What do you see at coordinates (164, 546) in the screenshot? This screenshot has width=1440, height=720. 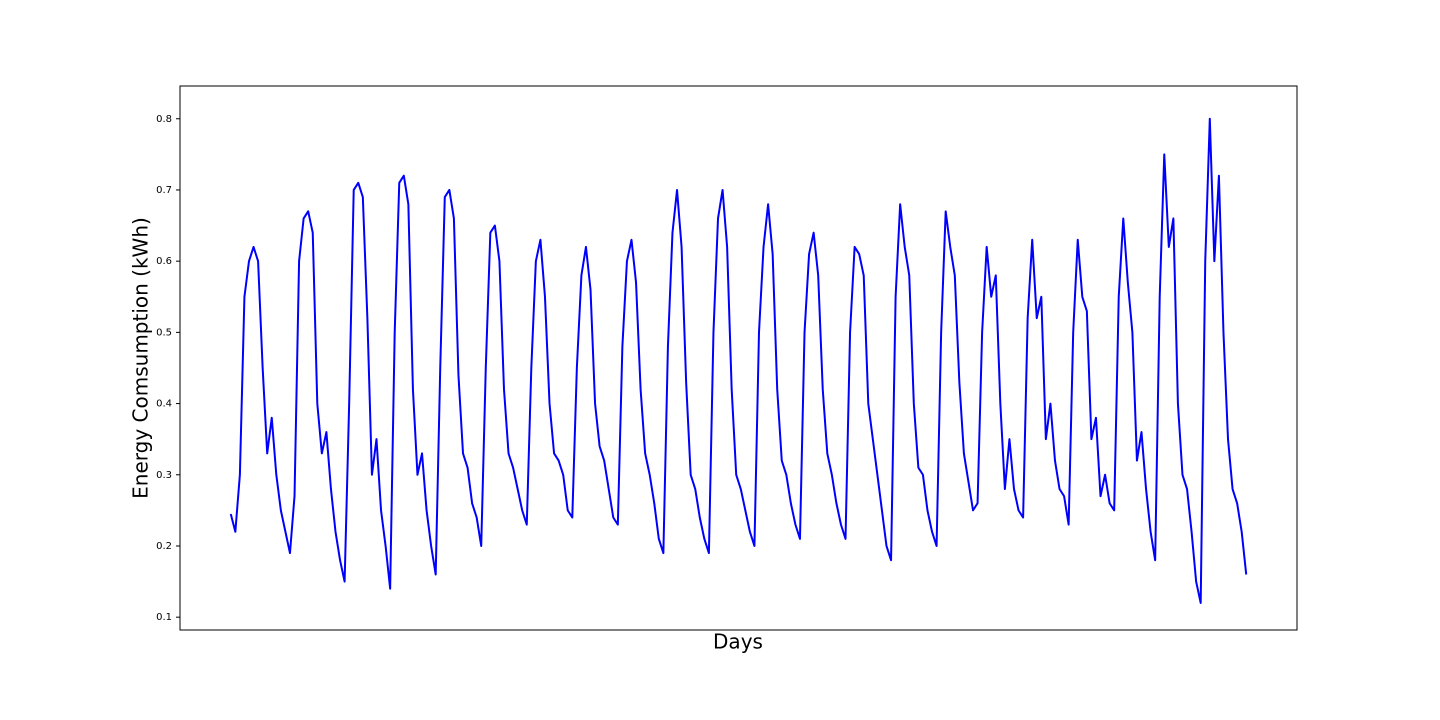 I see `y-tick-label: 0.2` at bounding box center [164, 546].